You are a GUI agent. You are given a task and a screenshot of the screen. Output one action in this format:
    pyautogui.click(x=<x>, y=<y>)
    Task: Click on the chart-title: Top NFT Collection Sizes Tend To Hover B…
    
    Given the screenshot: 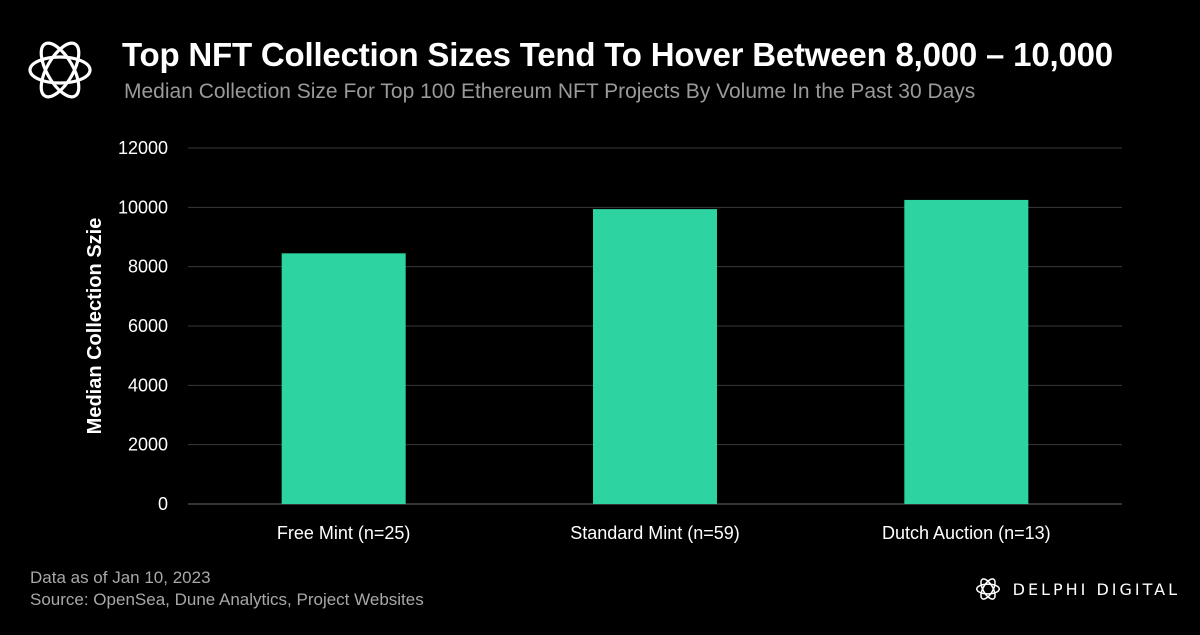 What is the action you would take?
    pyautogui.click(x=617, y=54)
    